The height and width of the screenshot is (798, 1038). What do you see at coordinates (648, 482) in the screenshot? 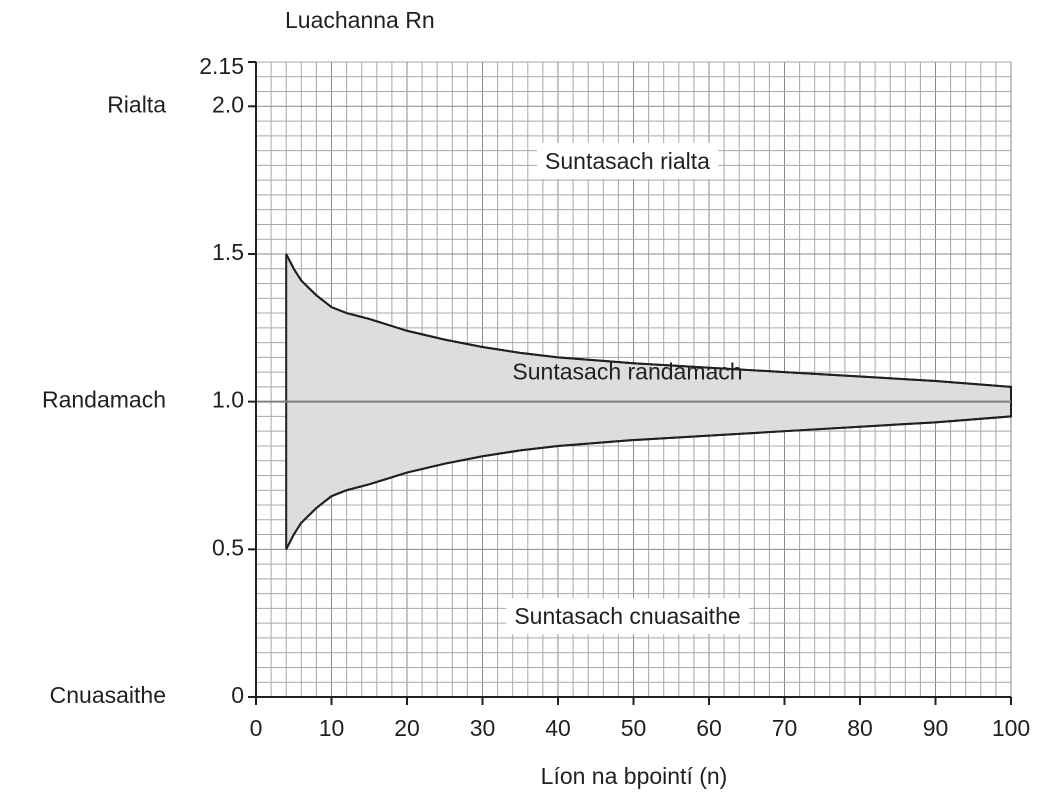
I see `lower-line` at bounding box center [648, 482].